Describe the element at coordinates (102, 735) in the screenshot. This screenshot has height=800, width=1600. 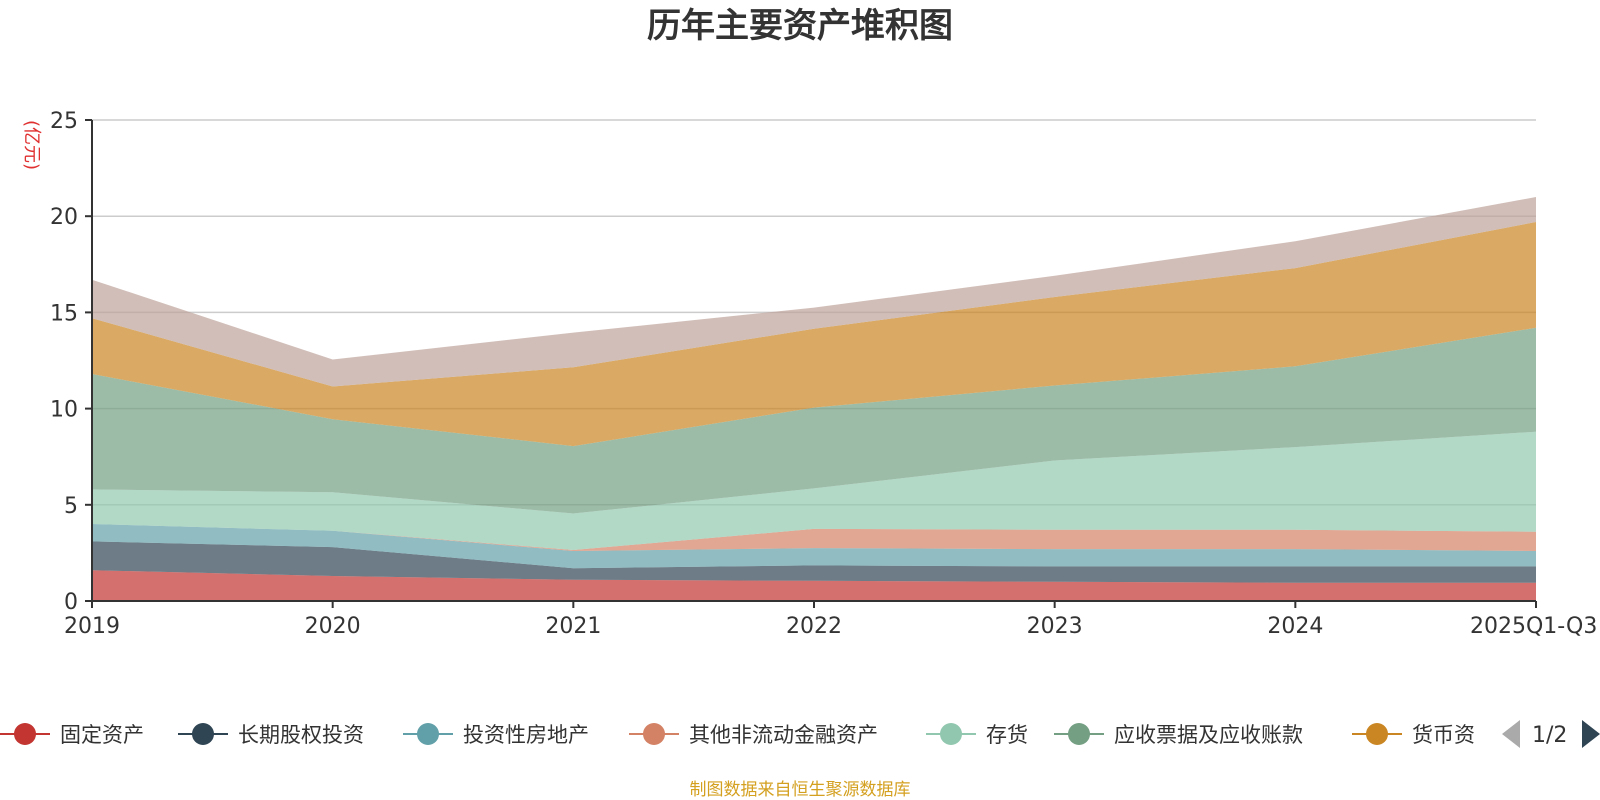
I see `legend-label: 固定资产` at that location.